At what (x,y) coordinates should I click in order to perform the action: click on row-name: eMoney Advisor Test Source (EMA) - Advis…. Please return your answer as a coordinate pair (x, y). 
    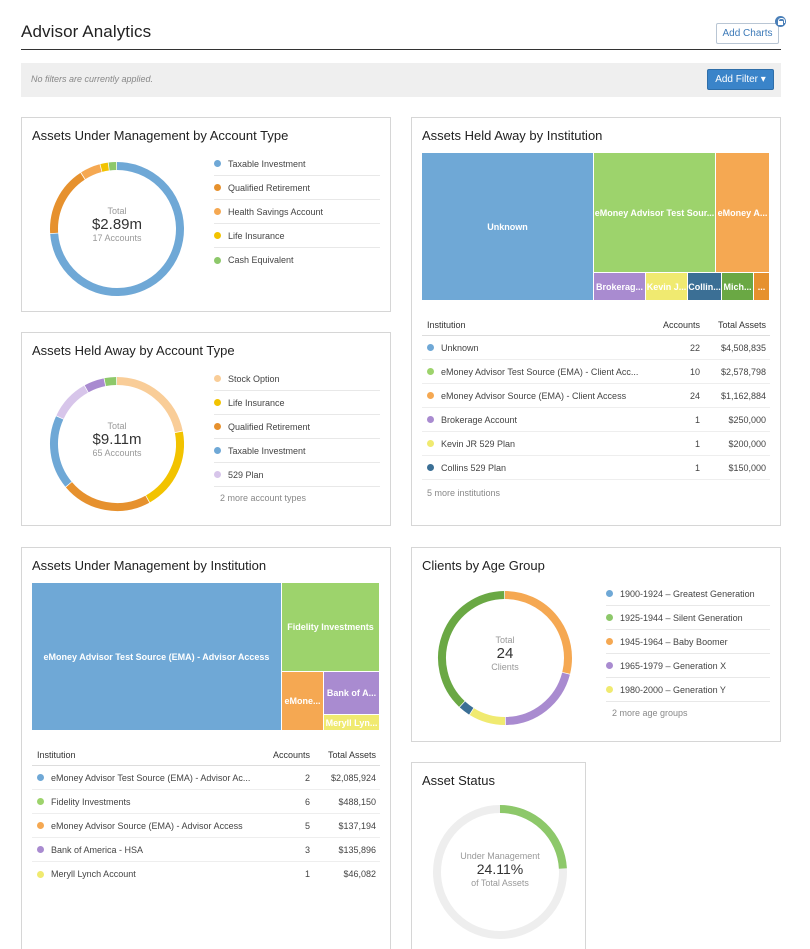
    Looking at the image, I should click on (151, 777).